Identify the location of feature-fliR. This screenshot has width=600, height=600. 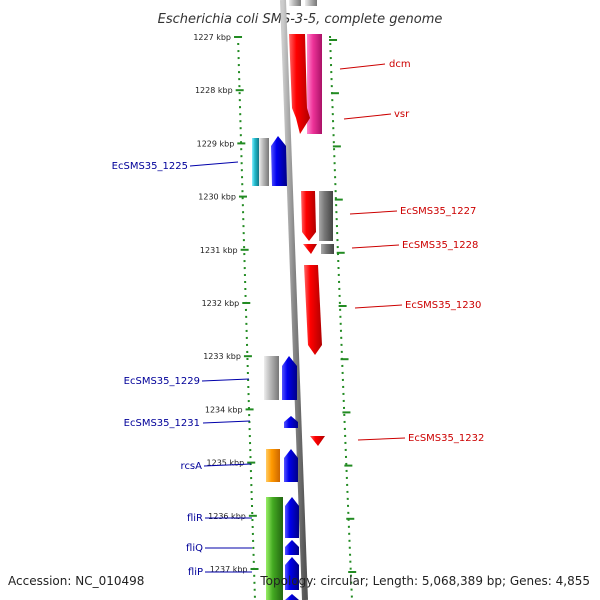
(292, 517).